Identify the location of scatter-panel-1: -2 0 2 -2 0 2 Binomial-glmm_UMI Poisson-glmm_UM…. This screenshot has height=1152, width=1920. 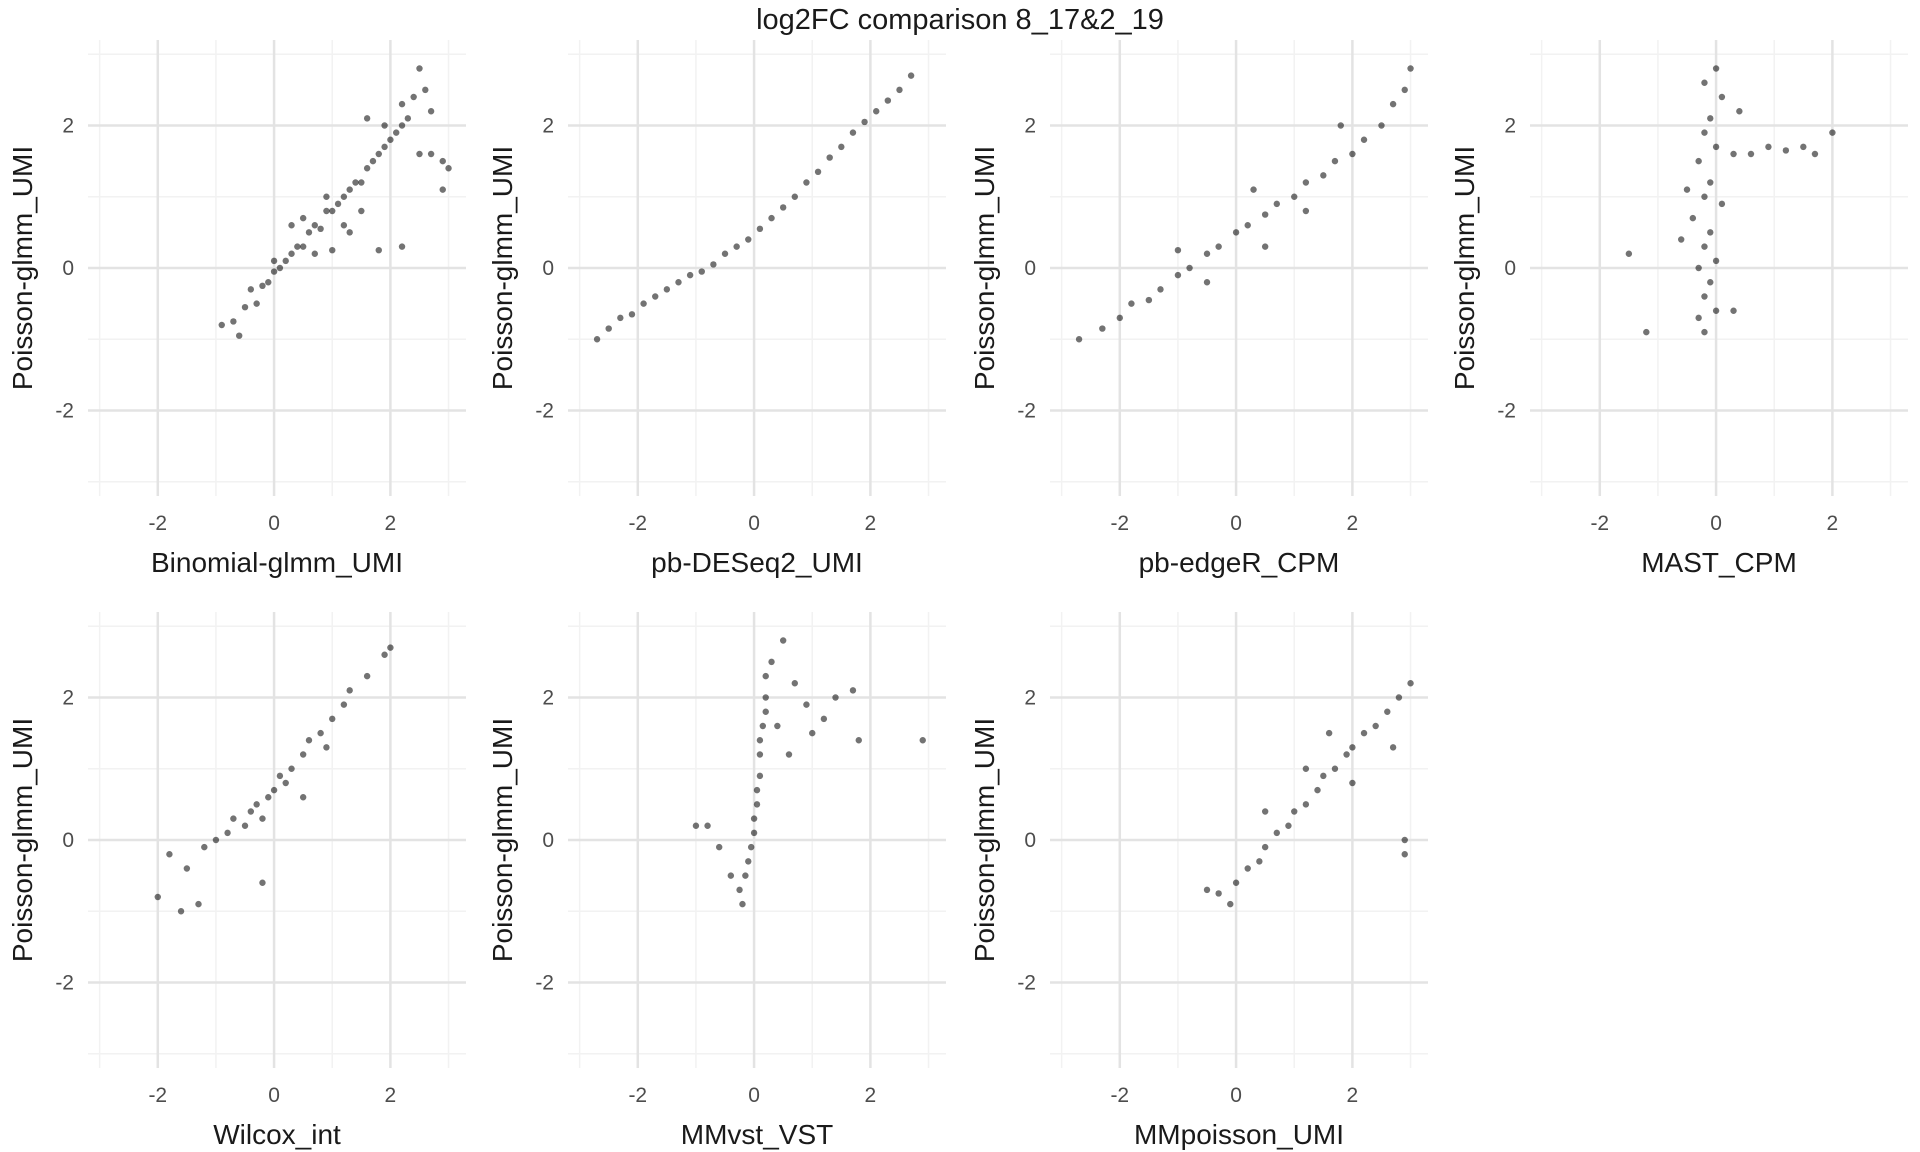
(236, 309).